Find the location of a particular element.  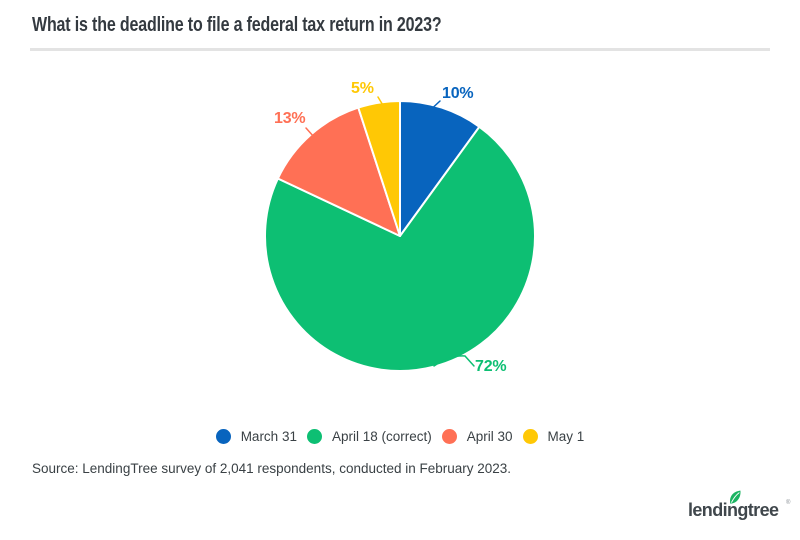

pct-label-march-31: 10% is located at coordinates (458, 93).